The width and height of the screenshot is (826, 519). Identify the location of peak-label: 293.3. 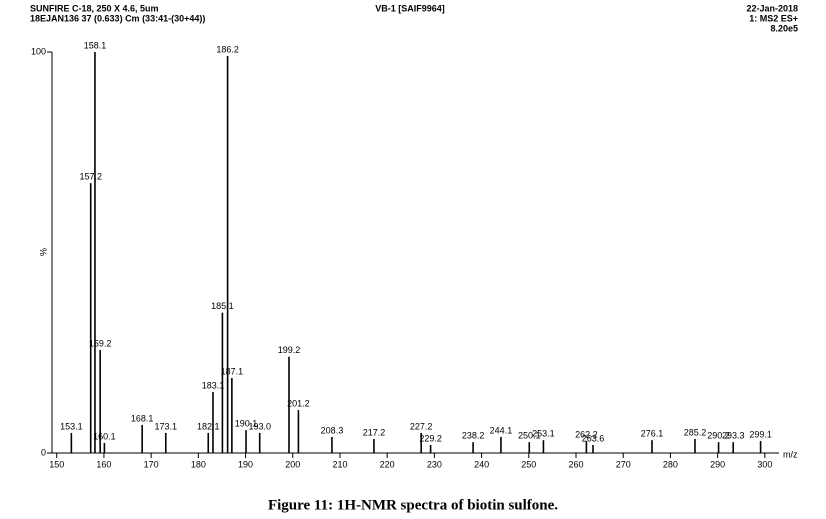
(733, 436).